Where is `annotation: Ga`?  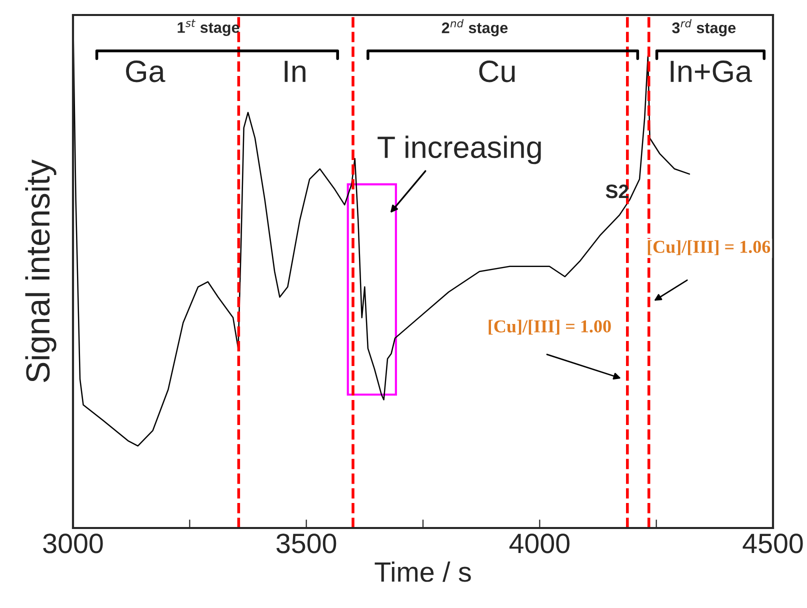 annotation: Ga is located at coordinates (146, 71).